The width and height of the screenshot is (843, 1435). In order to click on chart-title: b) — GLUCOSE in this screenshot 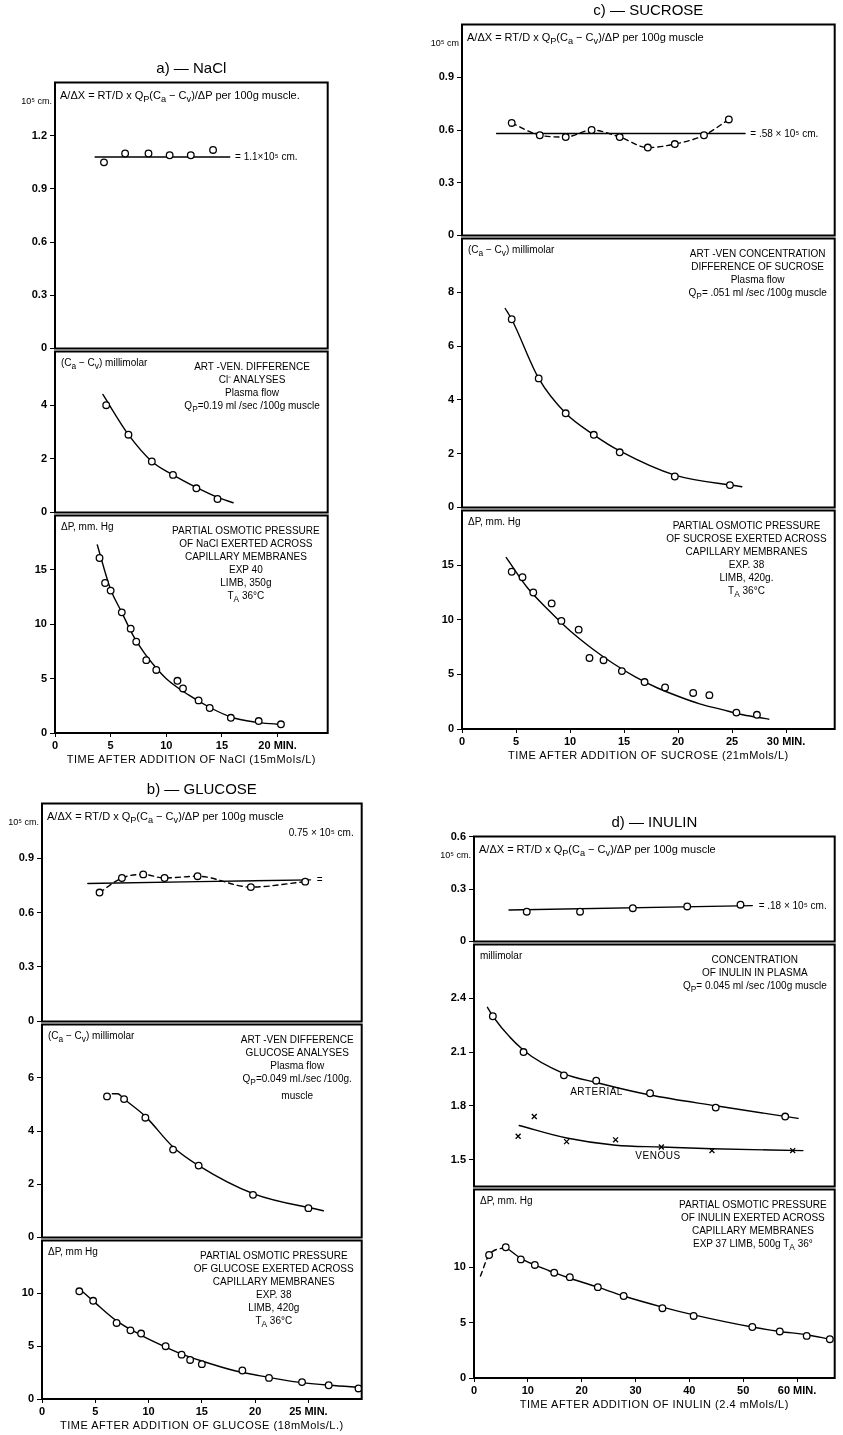, I will do `click(201, 788)`.